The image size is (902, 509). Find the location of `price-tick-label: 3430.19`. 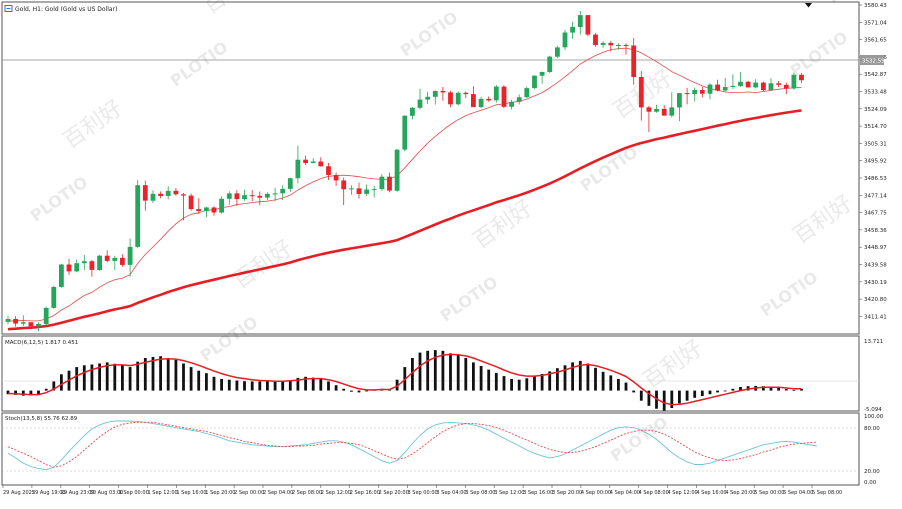

price-tick-label: 3430.19 is located at coordinates (875, 283).